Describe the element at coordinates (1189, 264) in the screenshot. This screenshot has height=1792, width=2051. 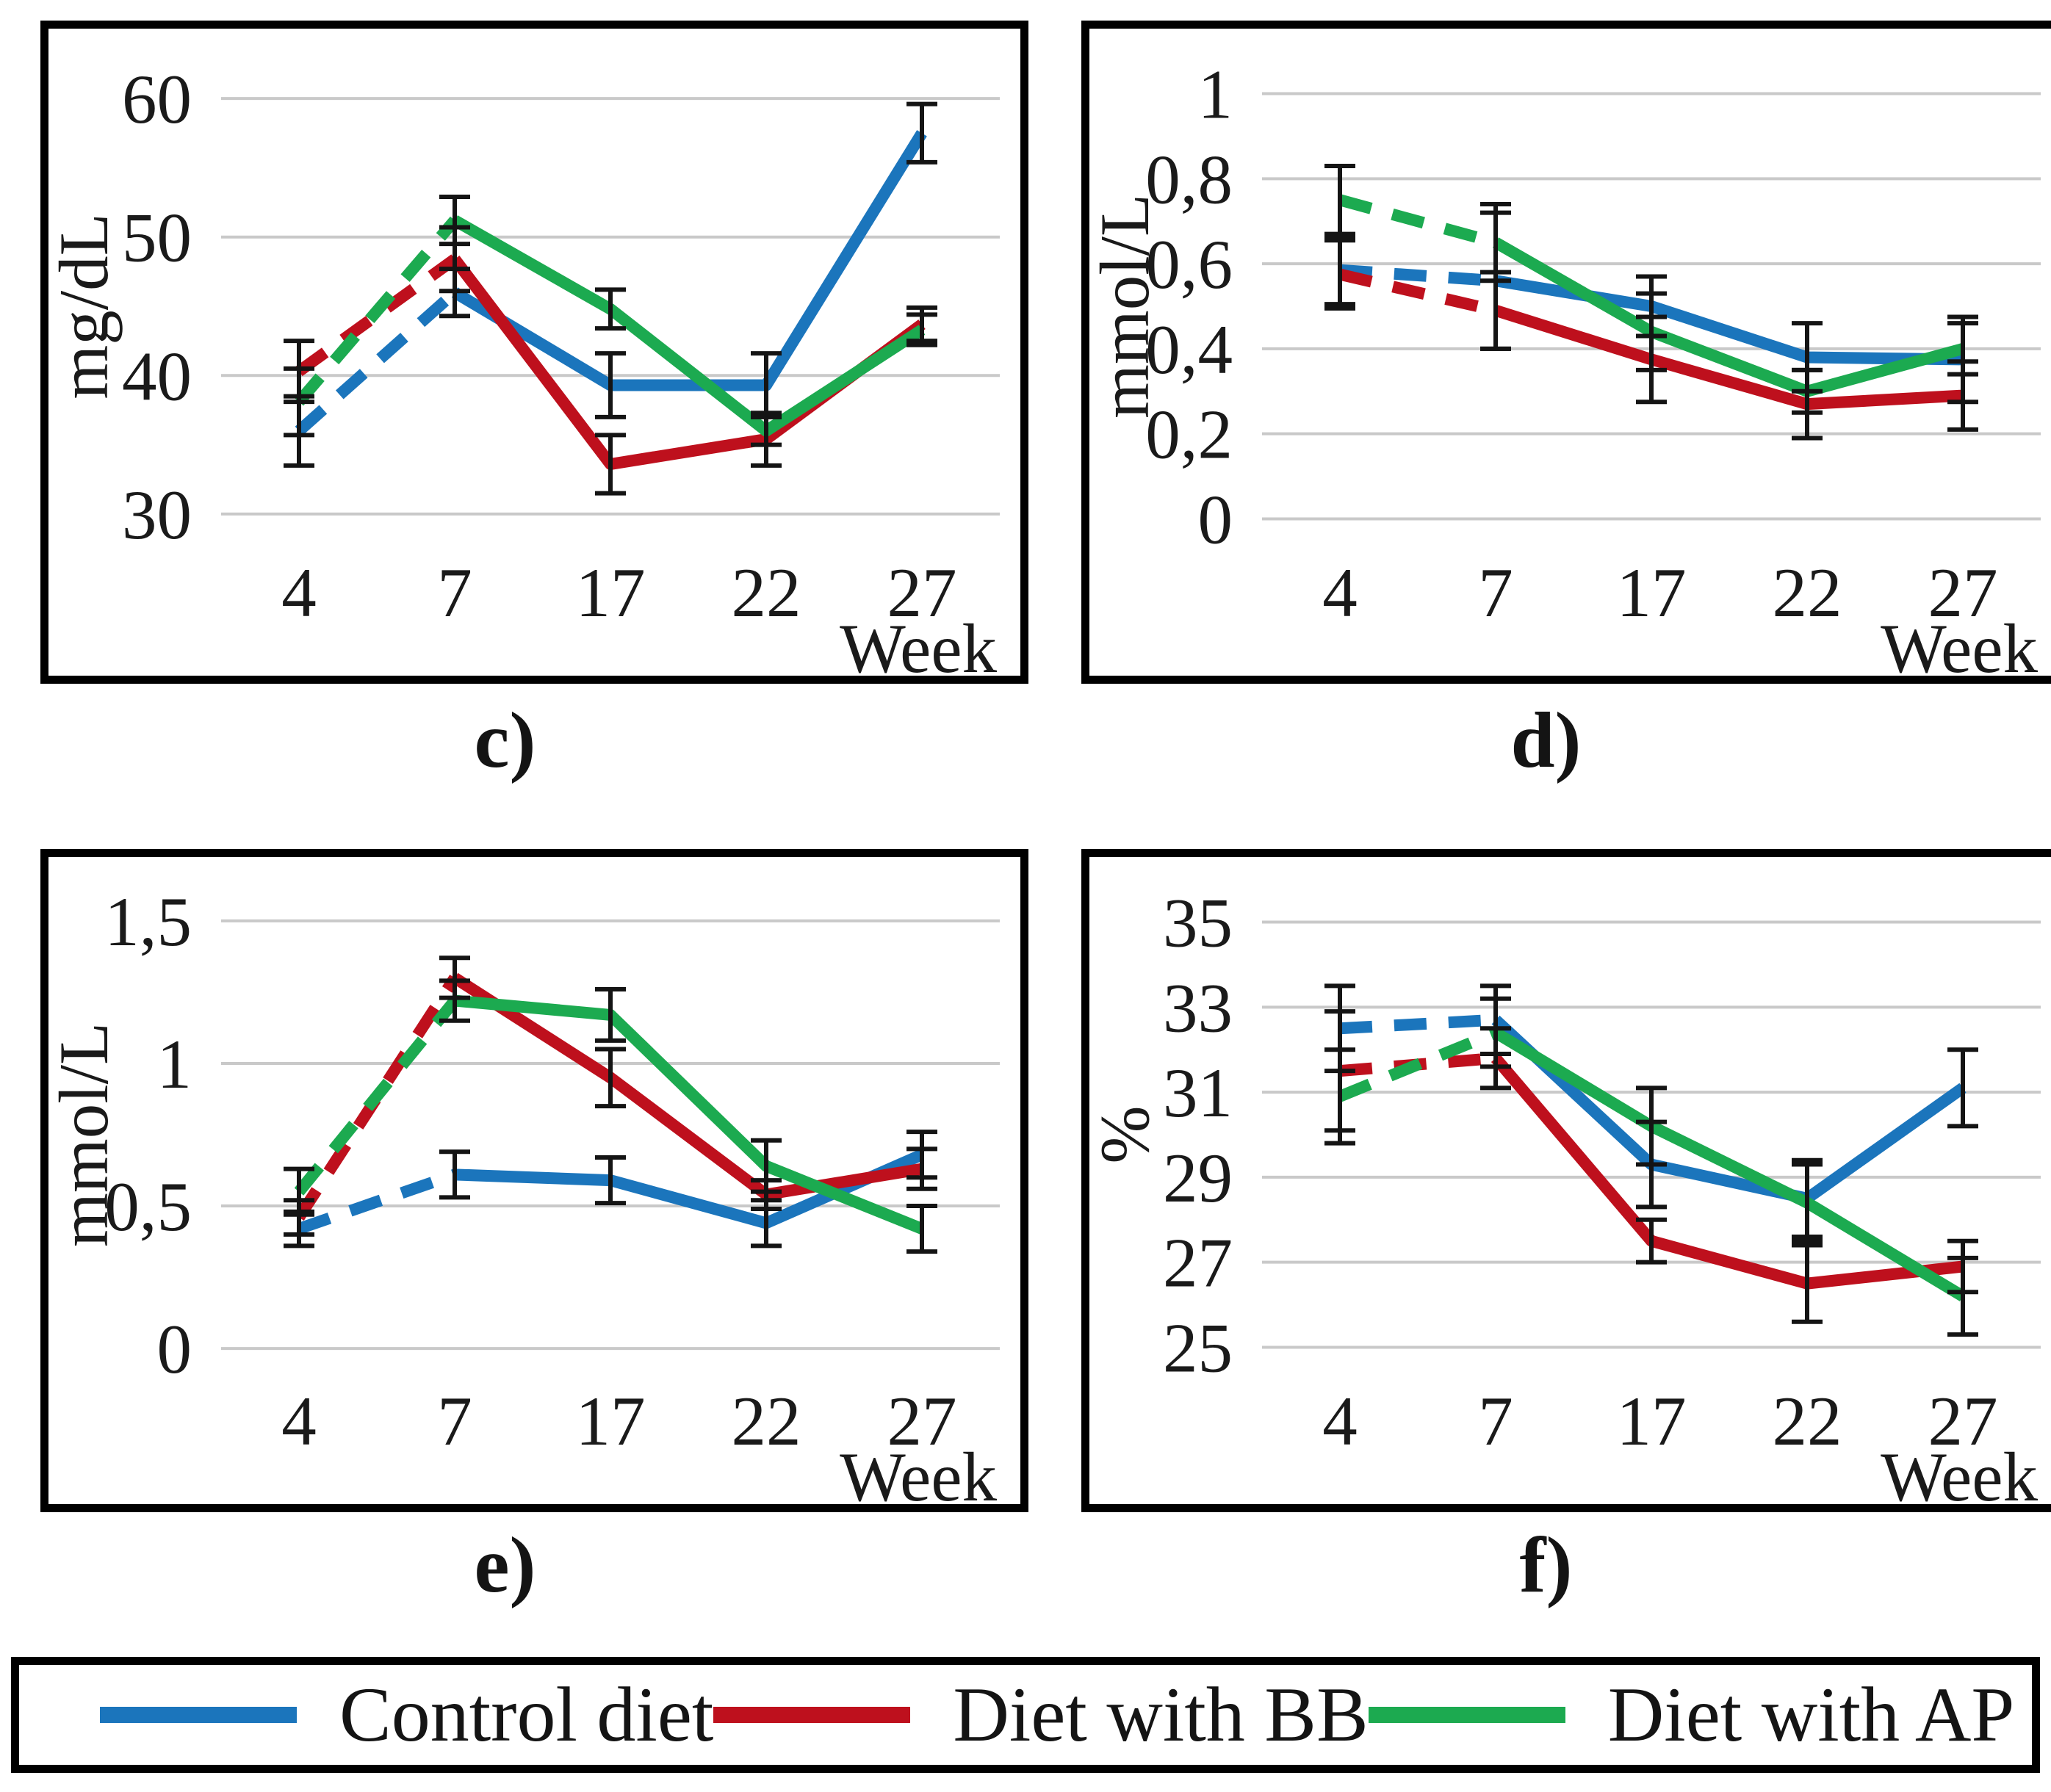
I see `svg-text: 0,6` at that location.